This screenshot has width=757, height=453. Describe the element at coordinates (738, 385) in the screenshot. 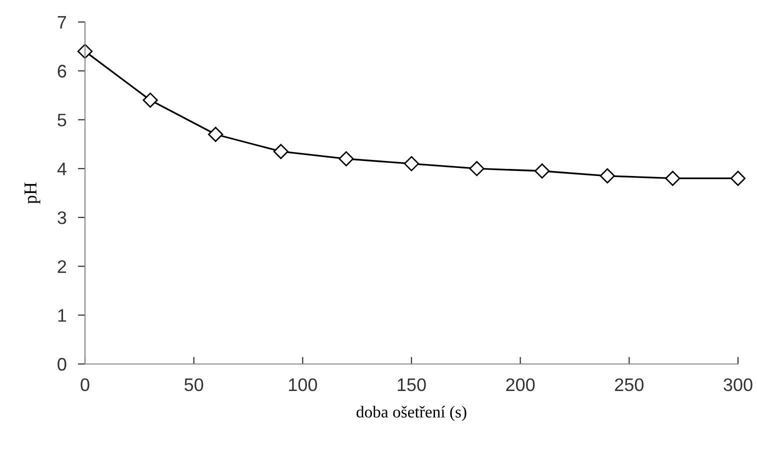

I see `x-tick-label: 300` at that location.